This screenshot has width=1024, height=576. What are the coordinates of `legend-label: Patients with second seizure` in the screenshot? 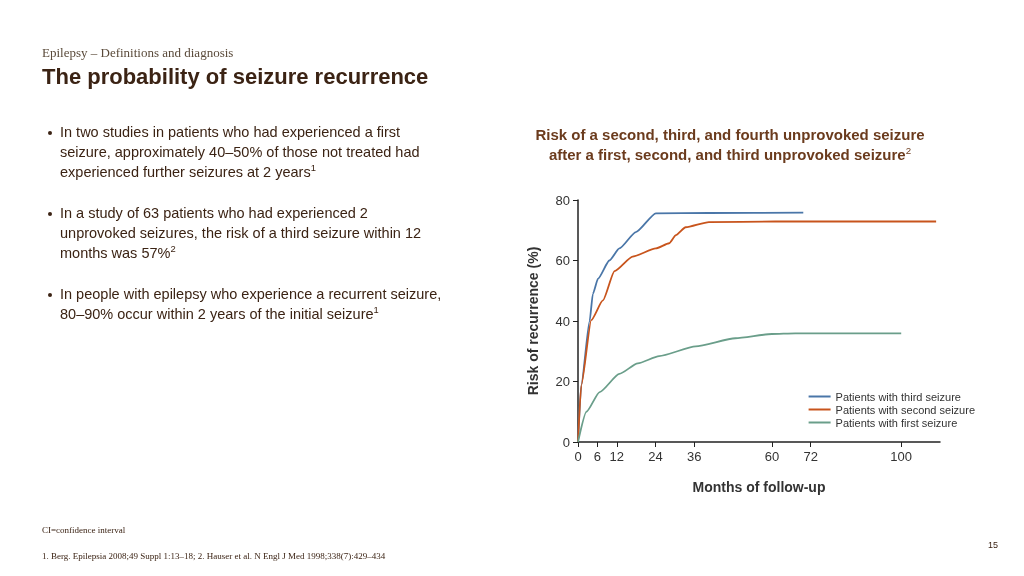 It's located at (905, 409).